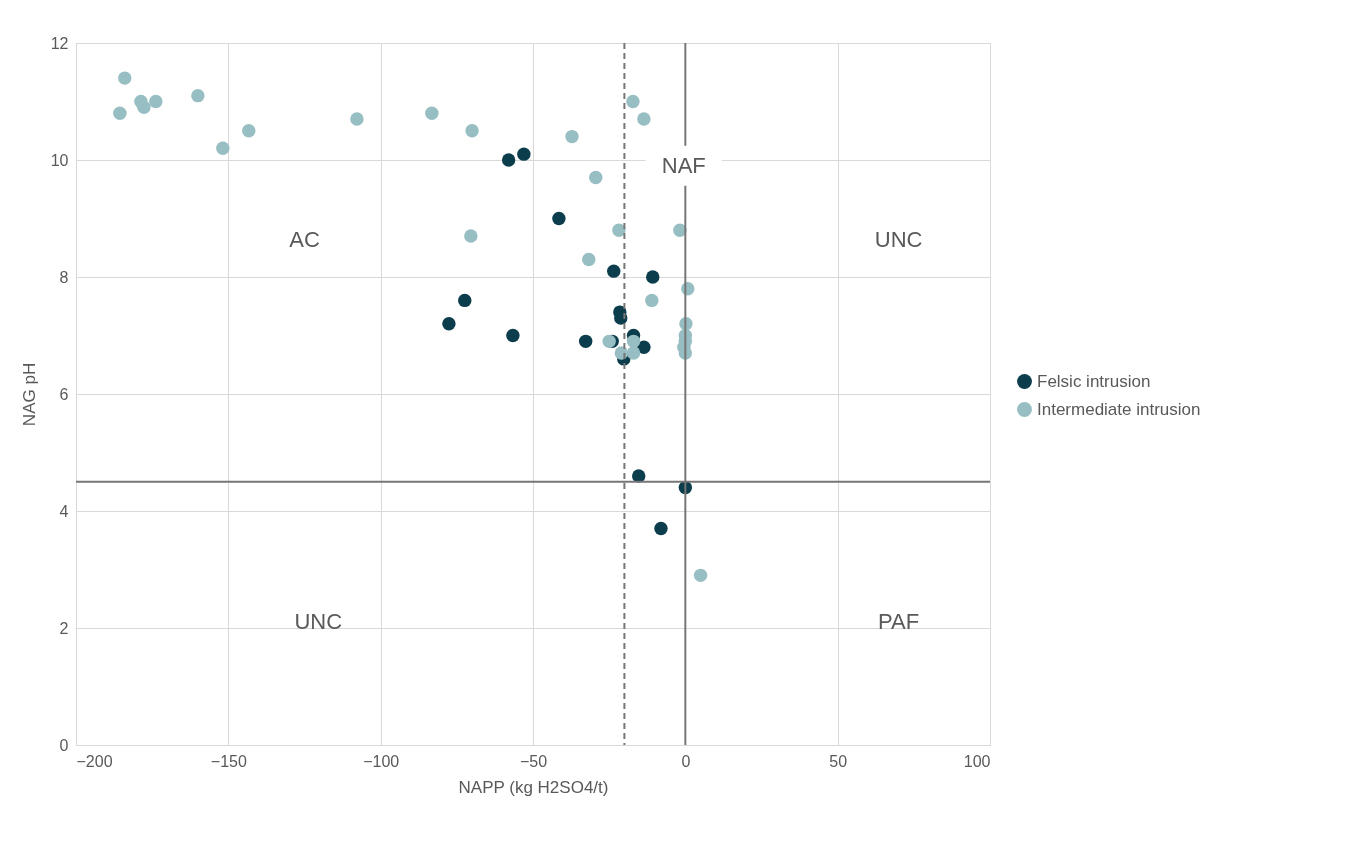 The height and width of the screenshot is (854, 1357). What do you see at coordinates (533, 787) in the screenshot?
I see `x-axis-title: NAPP (kg H2SO4/t)` at bounding box center [533, 787].